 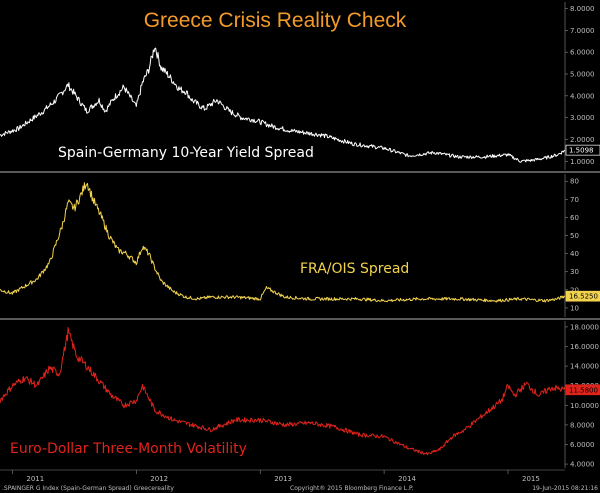 What do you see at coordinates (407, 479) in the screenshot?
I see `x-tick-label: 2014` at bounding box center [407, 479].